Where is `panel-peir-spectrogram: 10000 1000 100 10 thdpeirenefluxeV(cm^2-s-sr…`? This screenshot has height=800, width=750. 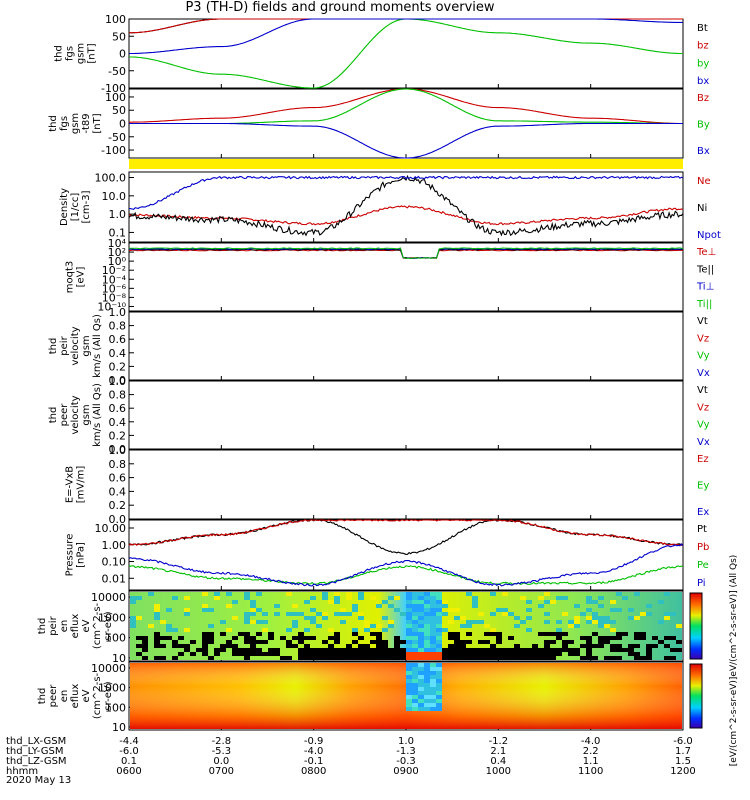
panel-peir-spectrogram: 10000 1000 100 10 thdpeirenefluxeV(cm^2-s-sr… is located at coordinates (360, 627).